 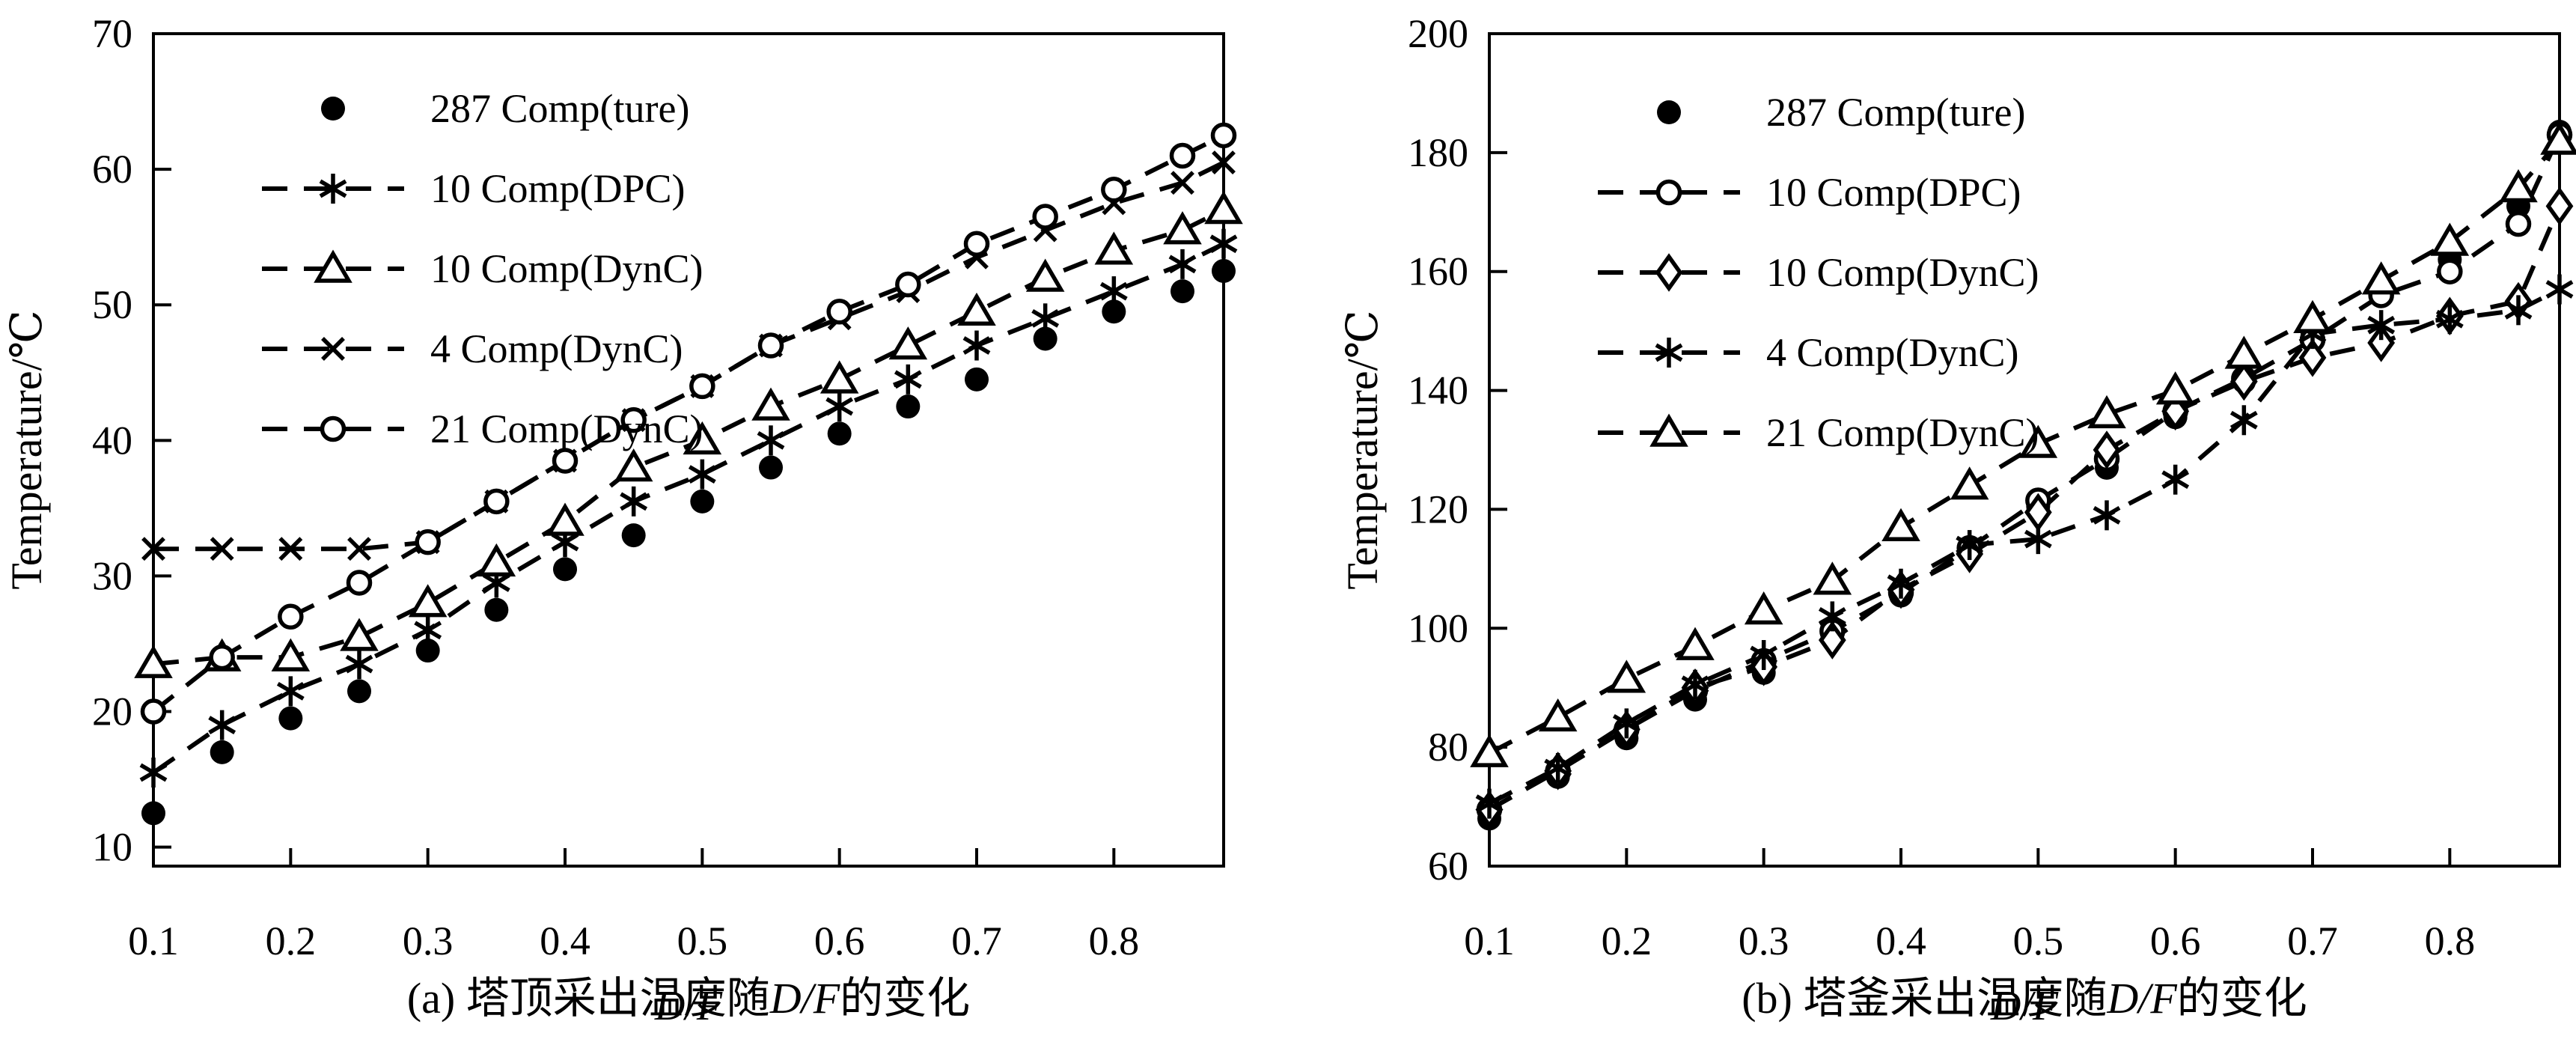 What do you see at coordinates (688, 1006) in the screenshot?
I see `x-axis-label: D/F` at bounding box center [688, 1006].